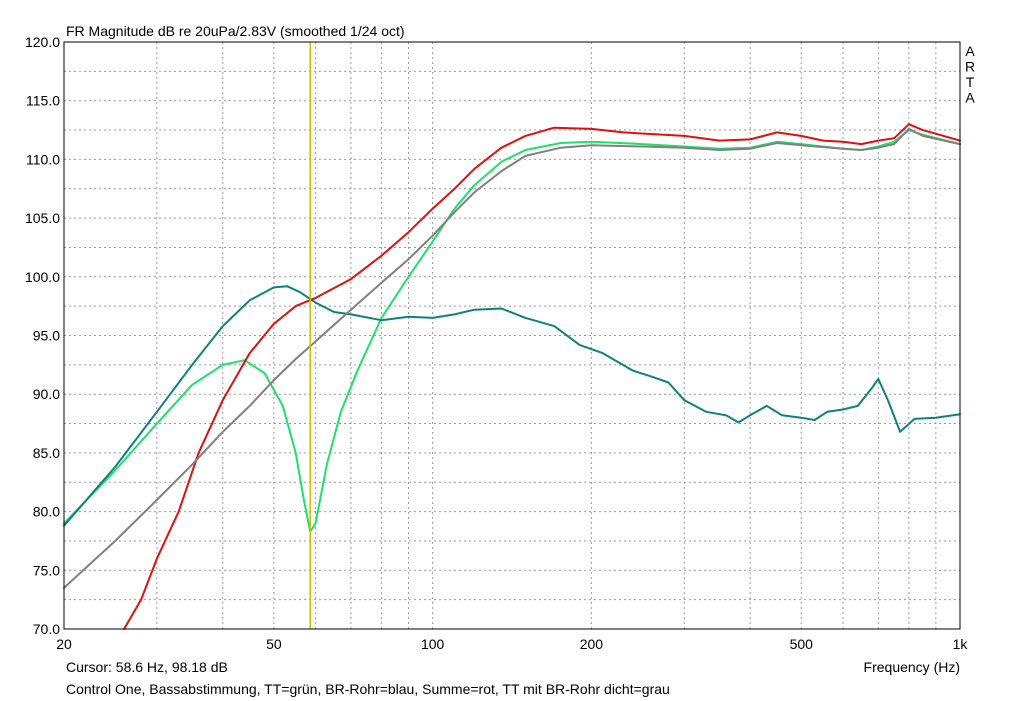 This screenshot has width=1024, height=701. What do you see at coordinates (433, 644) in the screenshot?
I see `x-tick-label: 100` at bounding box center [433, 644].